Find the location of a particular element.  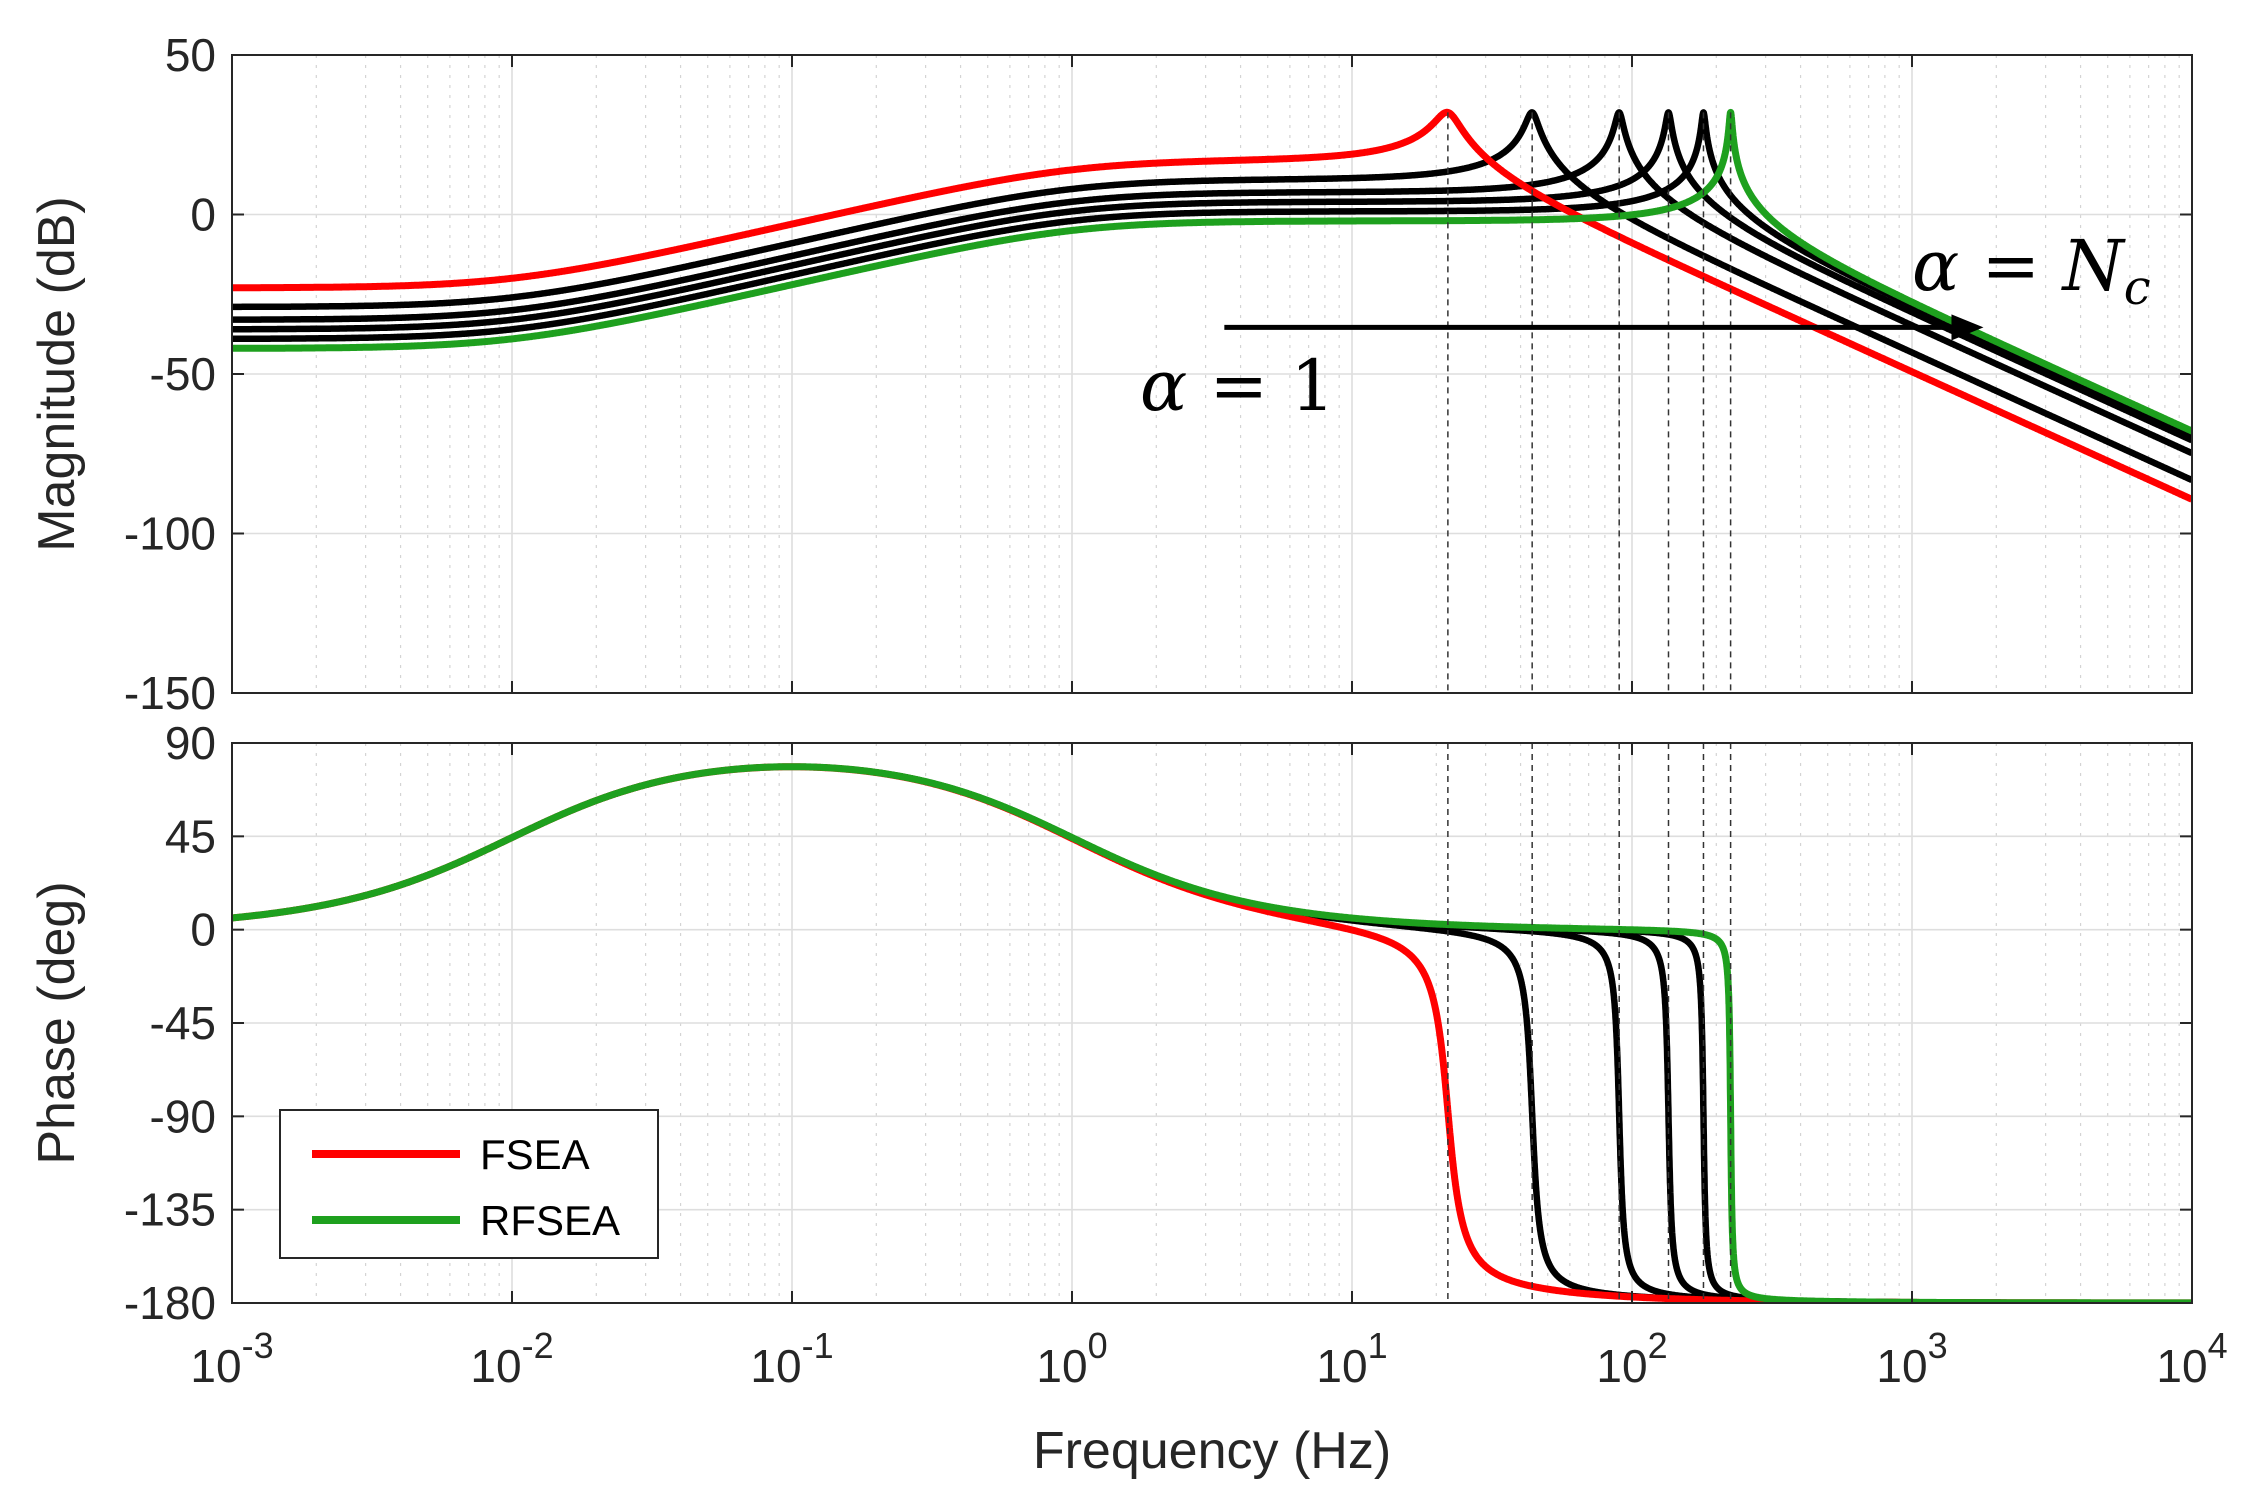

alpha-annotation: α = 1 α = Nc is located at coordinates (1645, 326).